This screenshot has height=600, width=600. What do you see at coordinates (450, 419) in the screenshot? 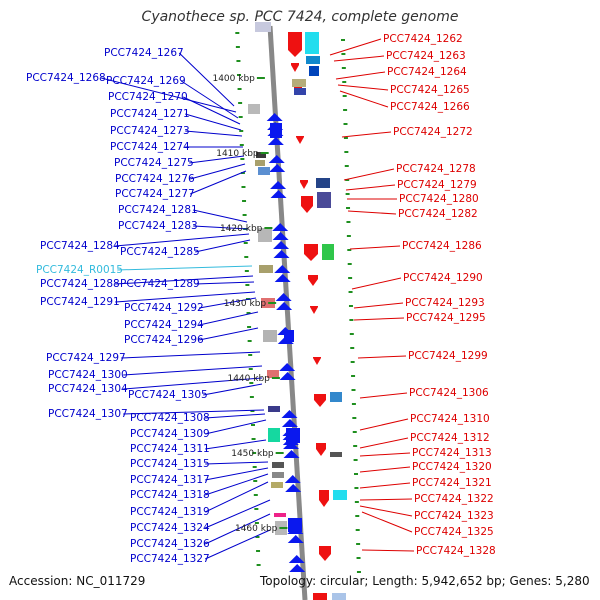
I see `right-gene-label: PCC7424_1310` at bounding box center [450, 419].